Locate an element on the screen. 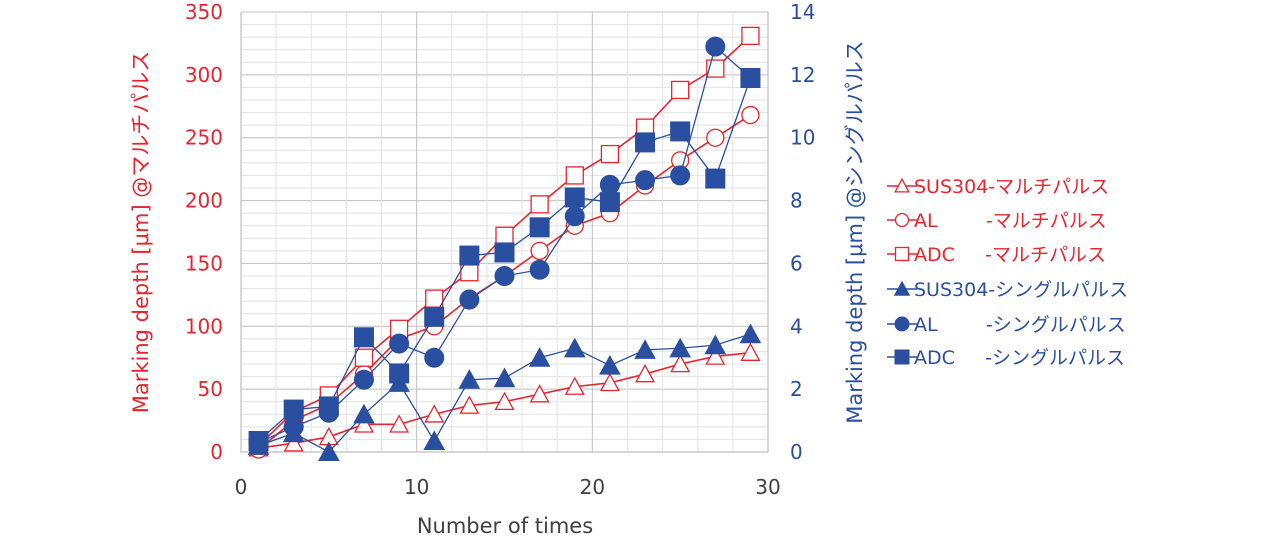 This screenshot has width=1284, height=540. x-axis-title: Number of times is located at coordinates (505, 526).